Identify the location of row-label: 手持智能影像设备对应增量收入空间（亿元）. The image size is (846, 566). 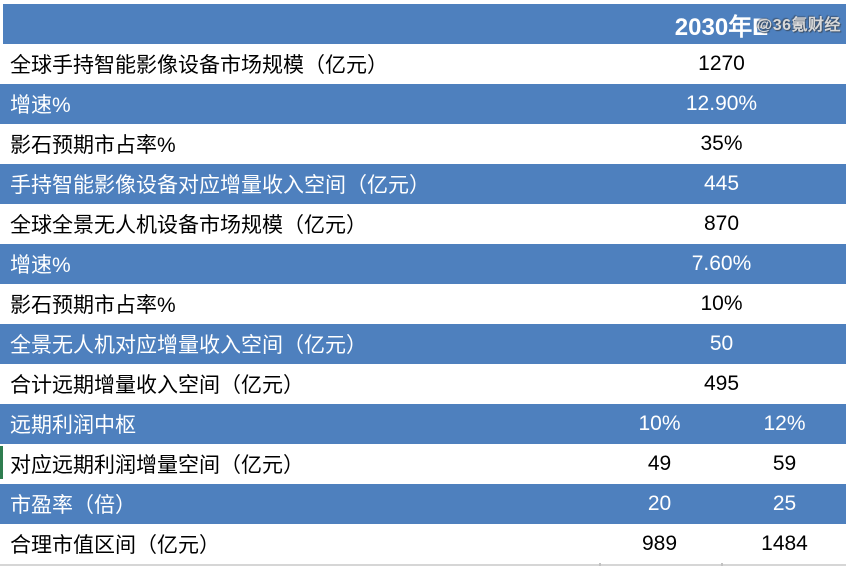
(220, 185).